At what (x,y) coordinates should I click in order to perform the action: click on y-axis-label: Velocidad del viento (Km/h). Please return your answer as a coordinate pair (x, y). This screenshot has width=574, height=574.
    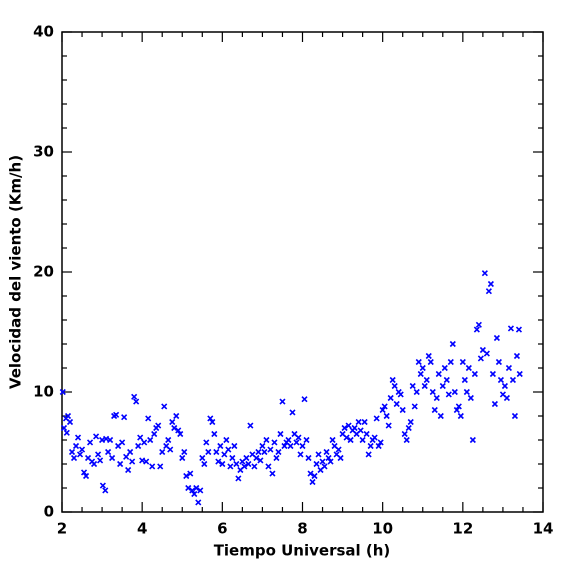
    Looking at the image, I should click on (16, 272).